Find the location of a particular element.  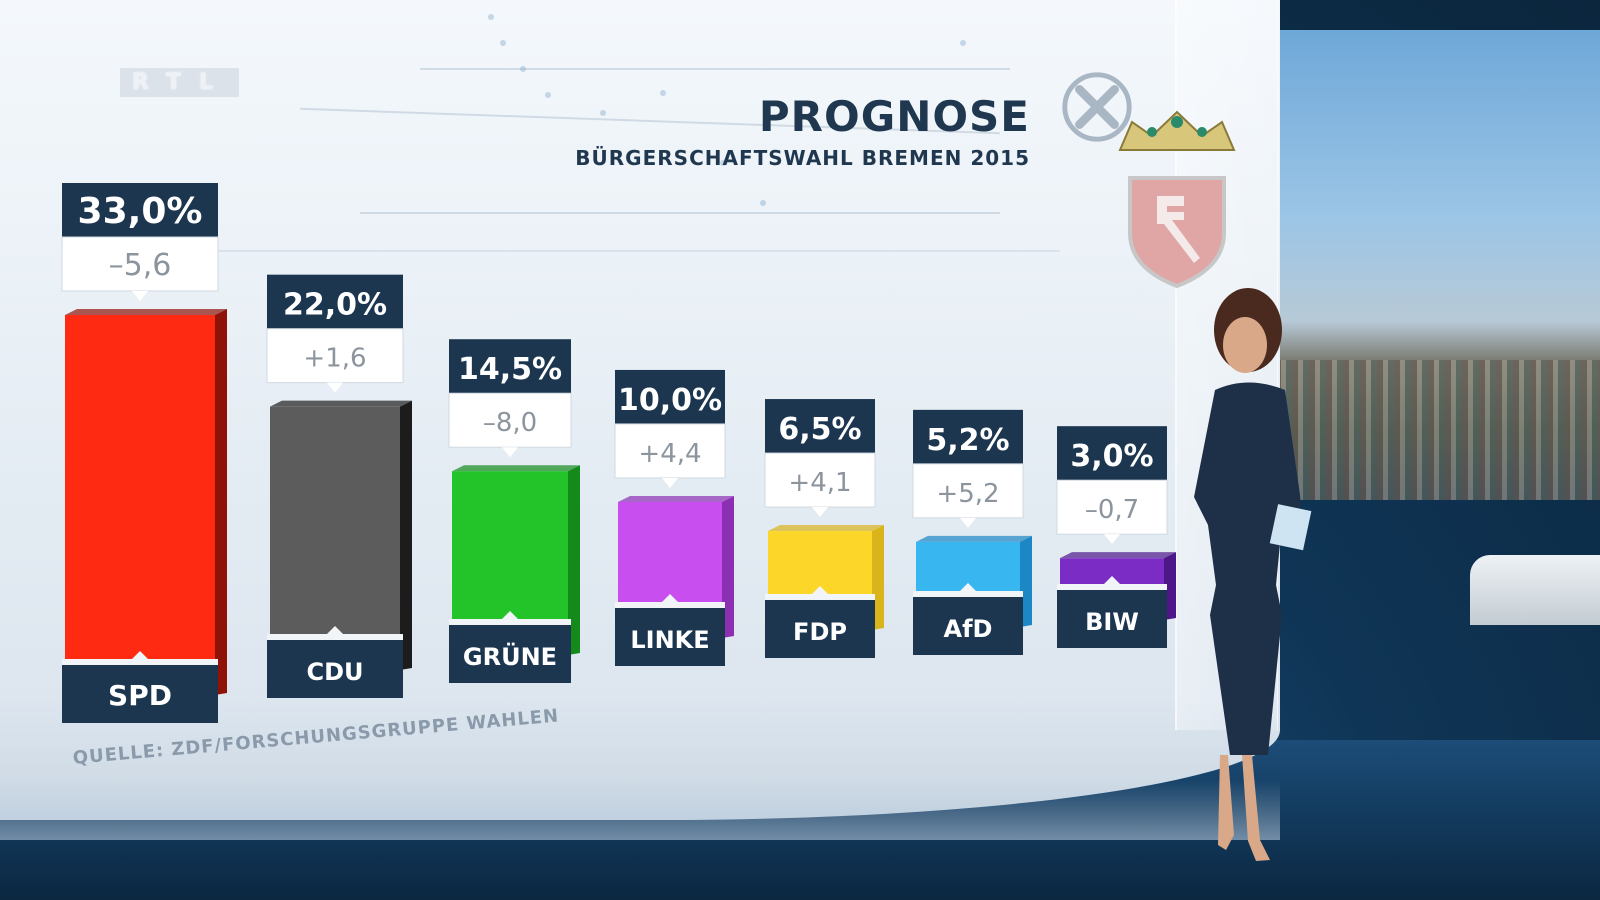

category-label: LINKE is located at coordinates (669, 640).